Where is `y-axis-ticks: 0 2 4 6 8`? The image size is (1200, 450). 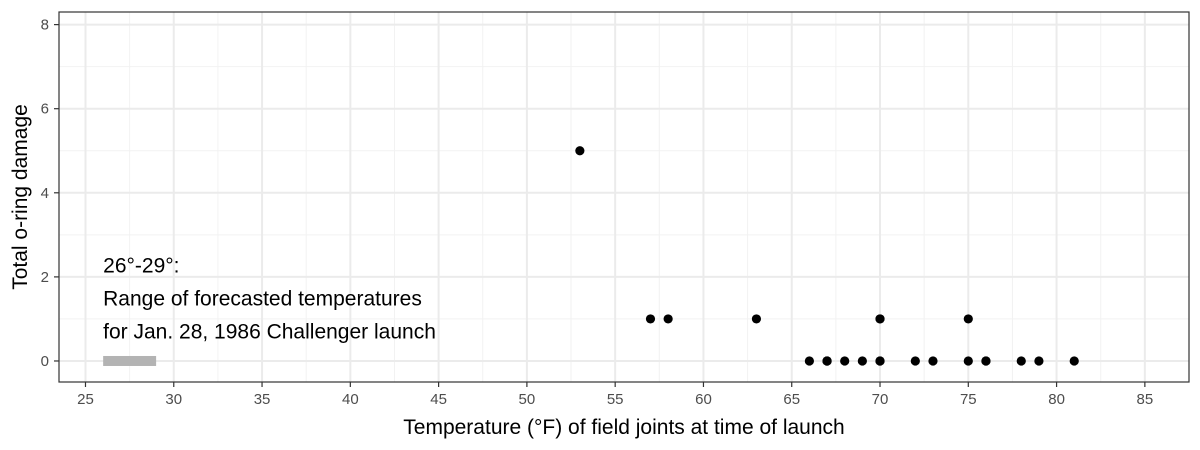
y-axis-ticks: 0 2 4 6 8 is located at coordinates (50, 193).